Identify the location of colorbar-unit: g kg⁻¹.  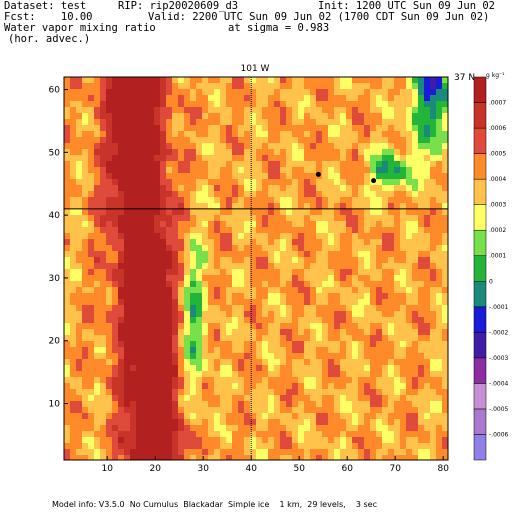
(495, 75).